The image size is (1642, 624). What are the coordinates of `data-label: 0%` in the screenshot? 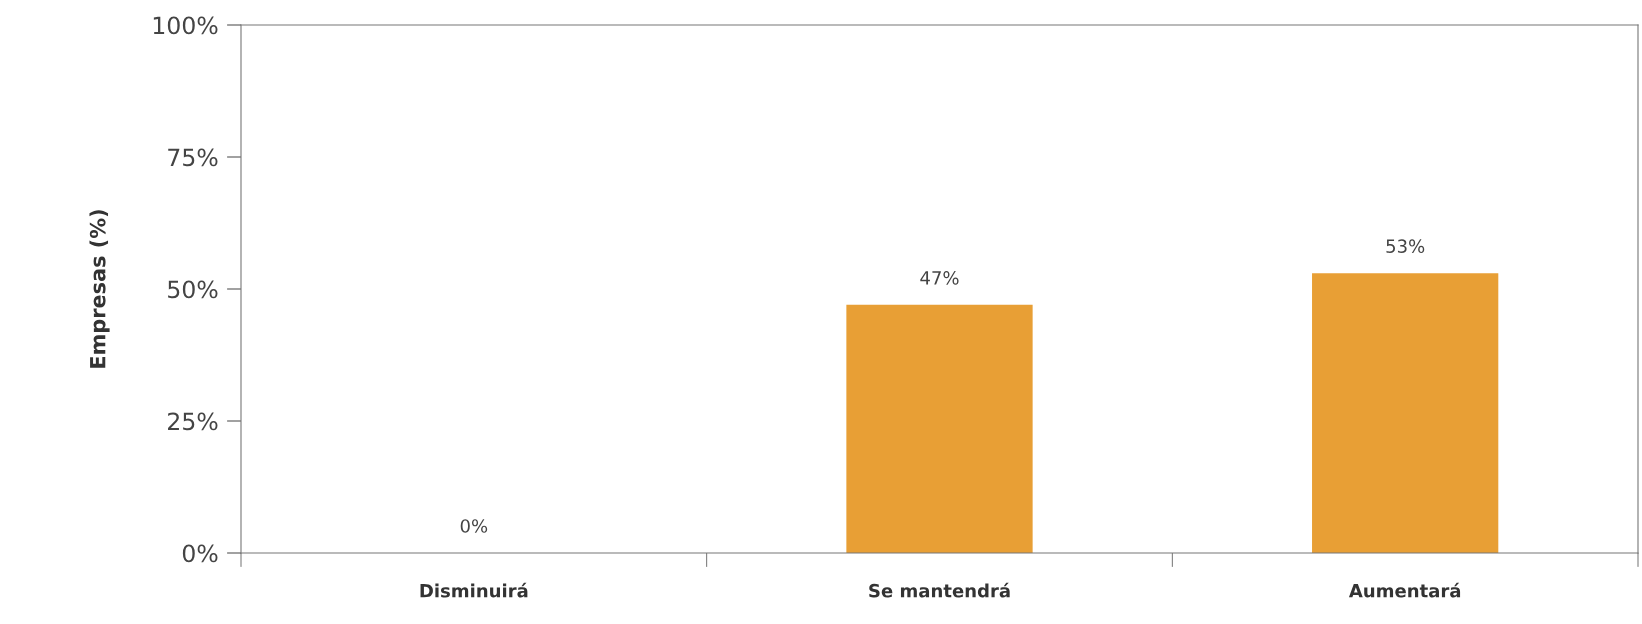 It's located at (474, 526).